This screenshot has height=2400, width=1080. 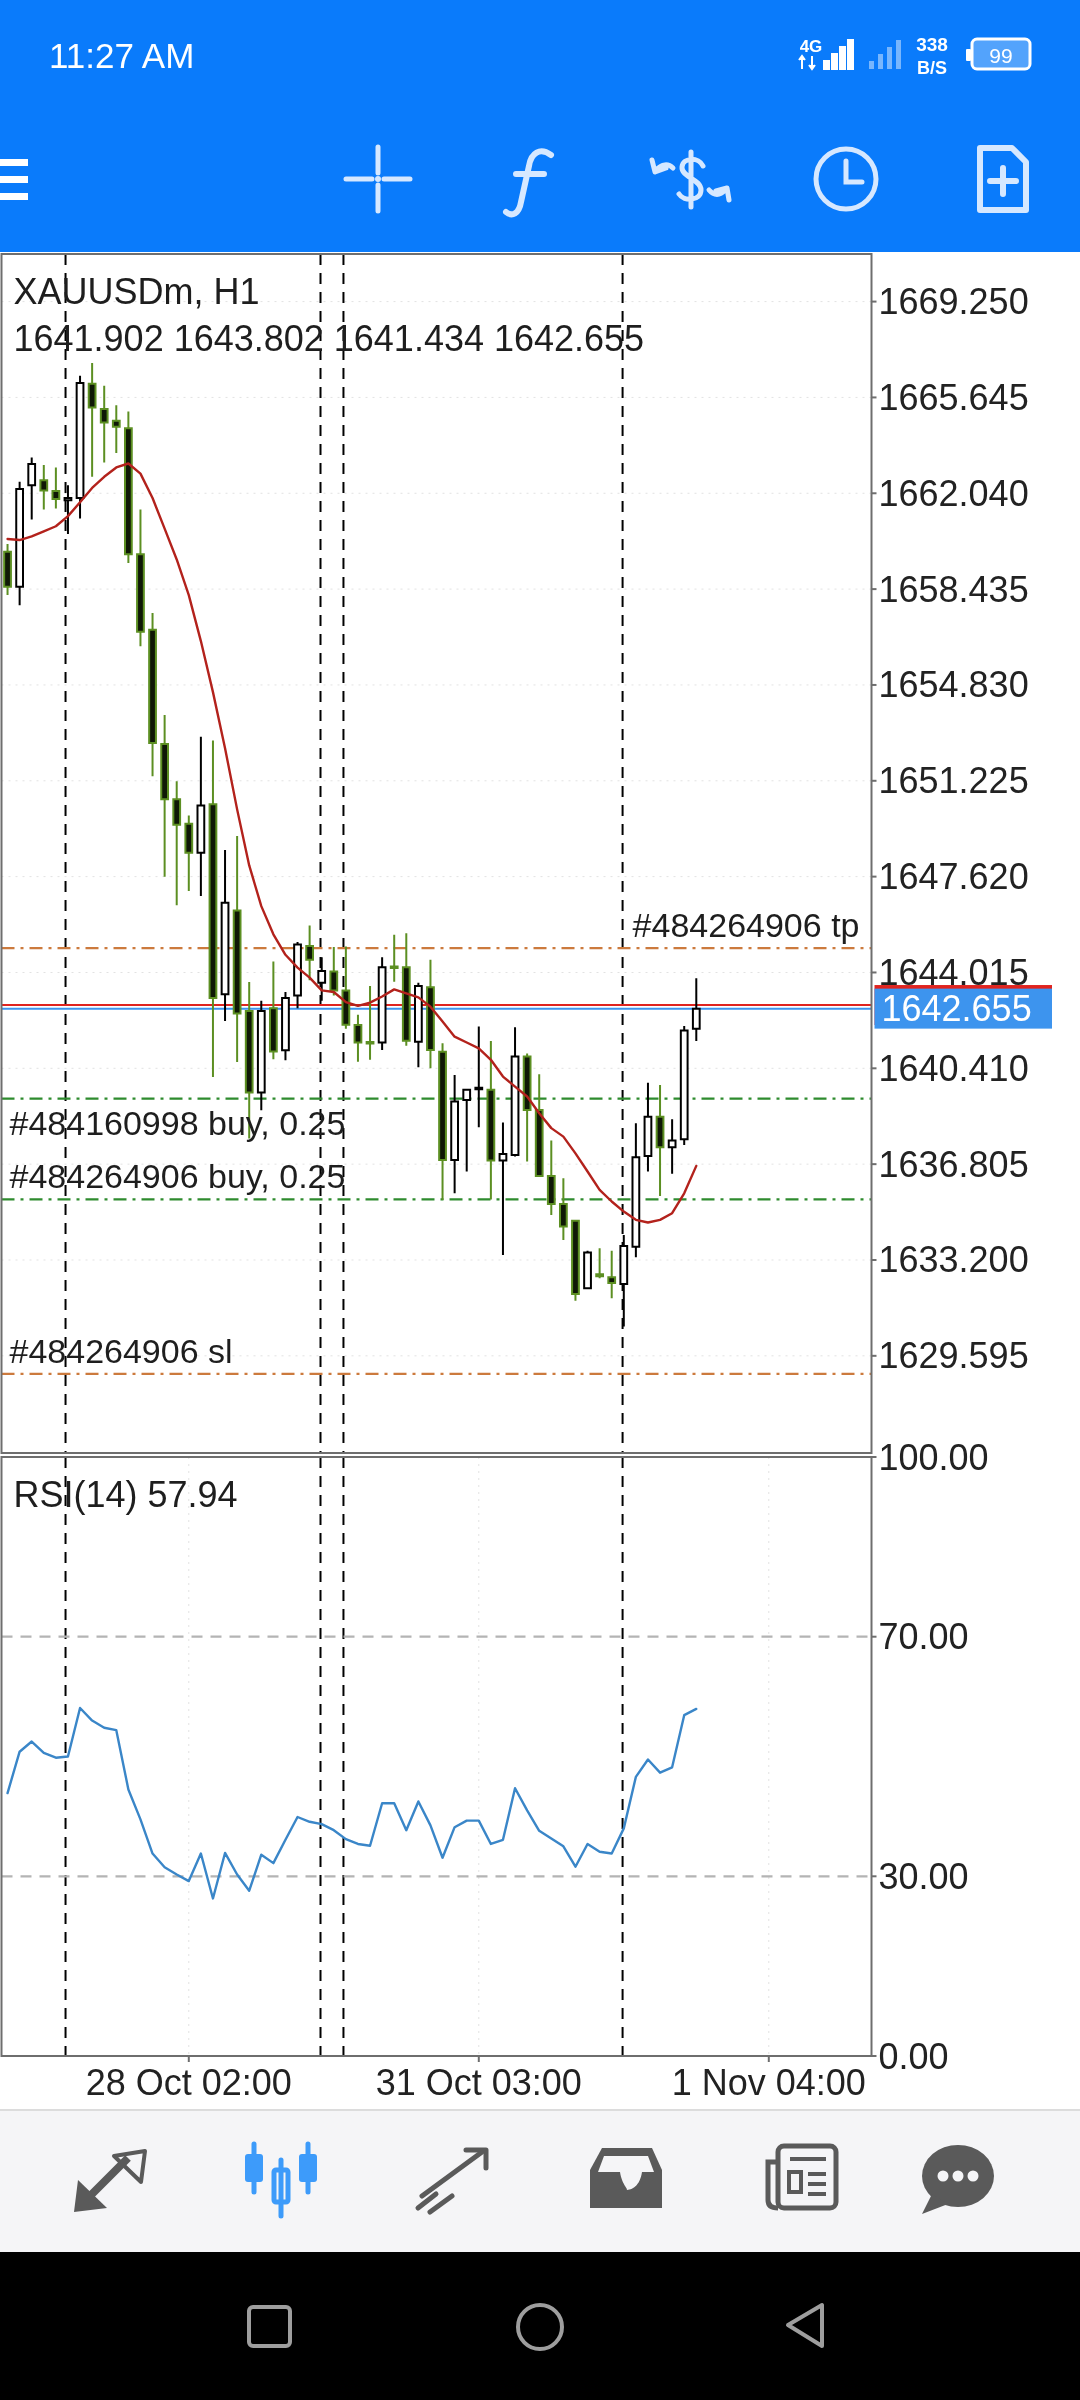 What do you see at coordinates (329, 338) in the screenshot?
I see `text: 1641.902 1643.802 1641.434 1642.655` at bounding box center [329, 338].